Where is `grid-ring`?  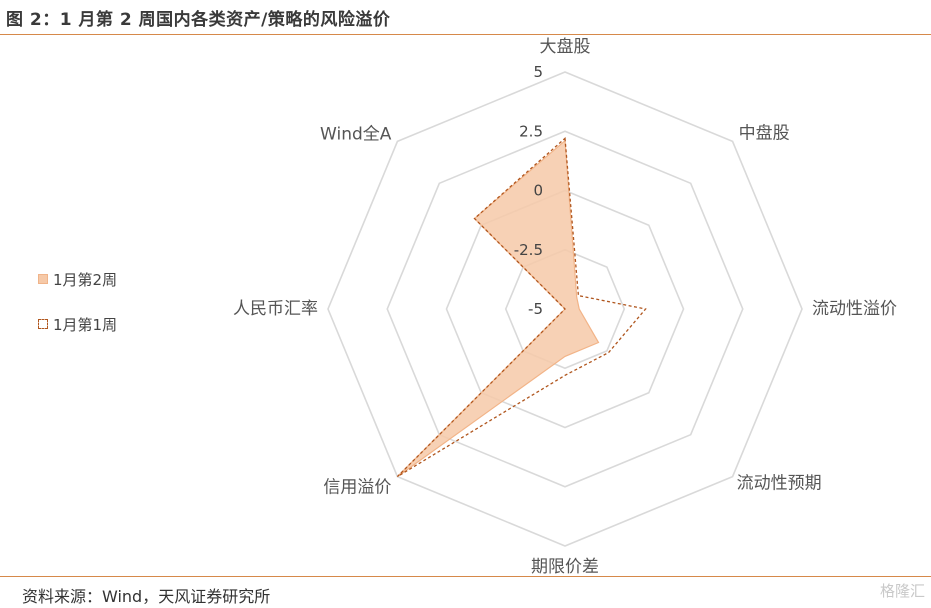
grid-ring is located at coordinates (565, 309).